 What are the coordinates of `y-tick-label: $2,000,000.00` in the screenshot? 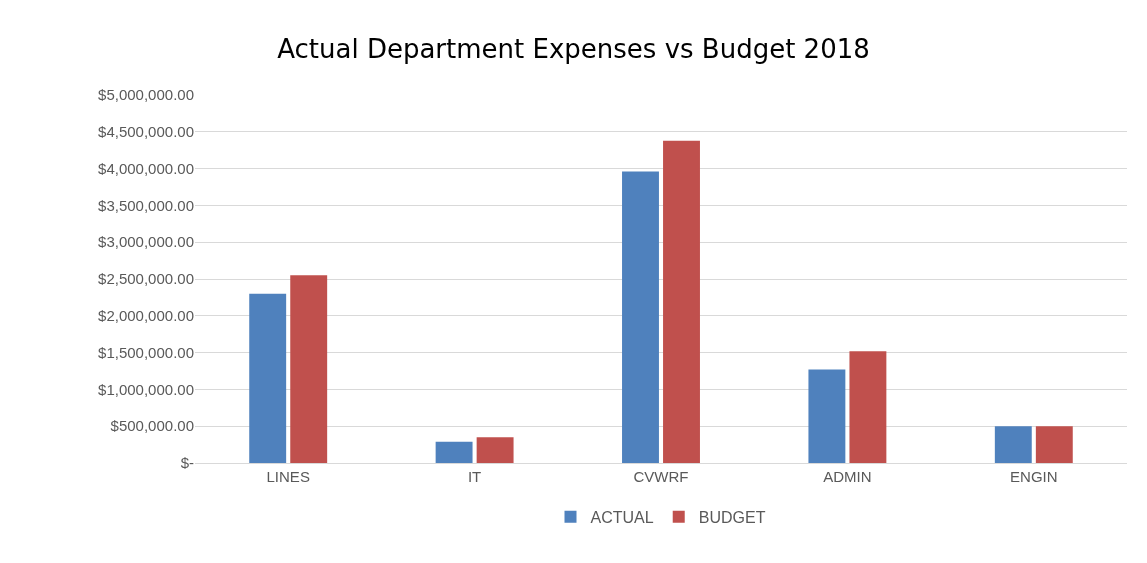 It's located at (146, 316).